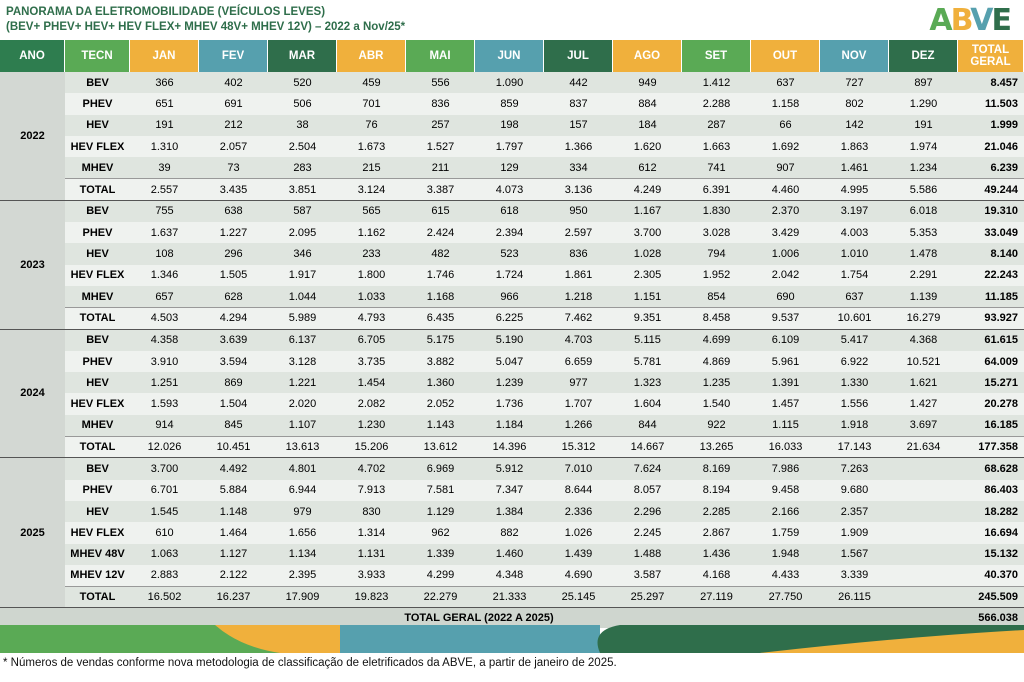 This screenshot has width=1024, height=682. Describe the element at coordinates (578, 532) in the screenshot. I see `month-cell: 1.026` at that location.